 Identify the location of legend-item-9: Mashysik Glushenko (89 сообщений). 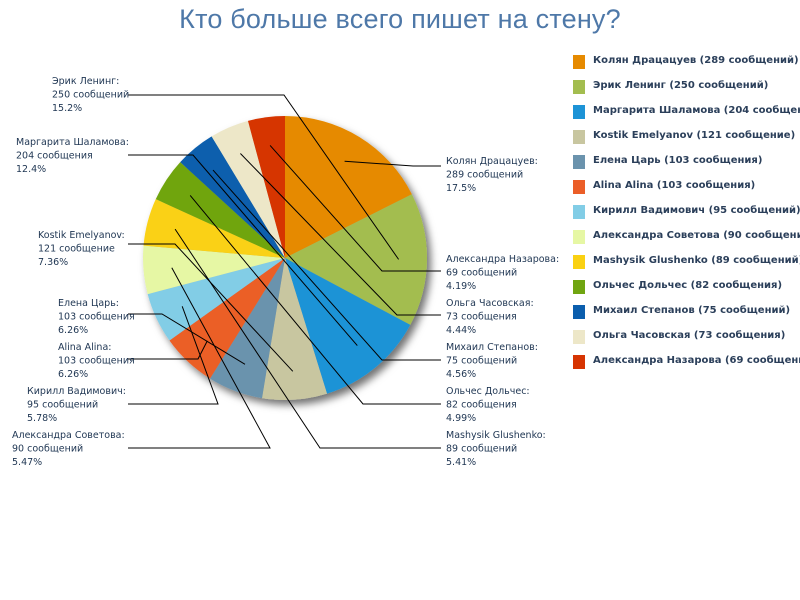
(686, 265).